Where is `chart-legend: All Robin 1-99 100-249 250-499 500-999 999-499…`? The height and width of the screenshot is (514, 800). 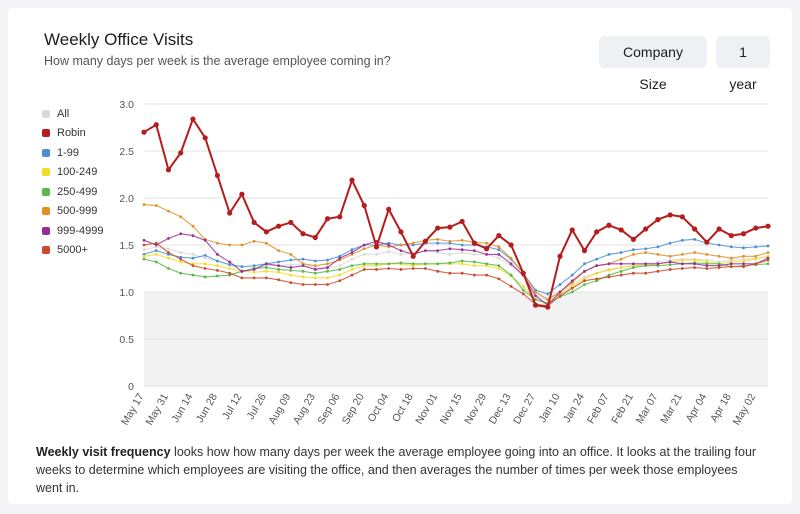
chart-legend: All Robin 1-99 100-249 250-499 500-999 999-499… is located at coordinates (73, 182).